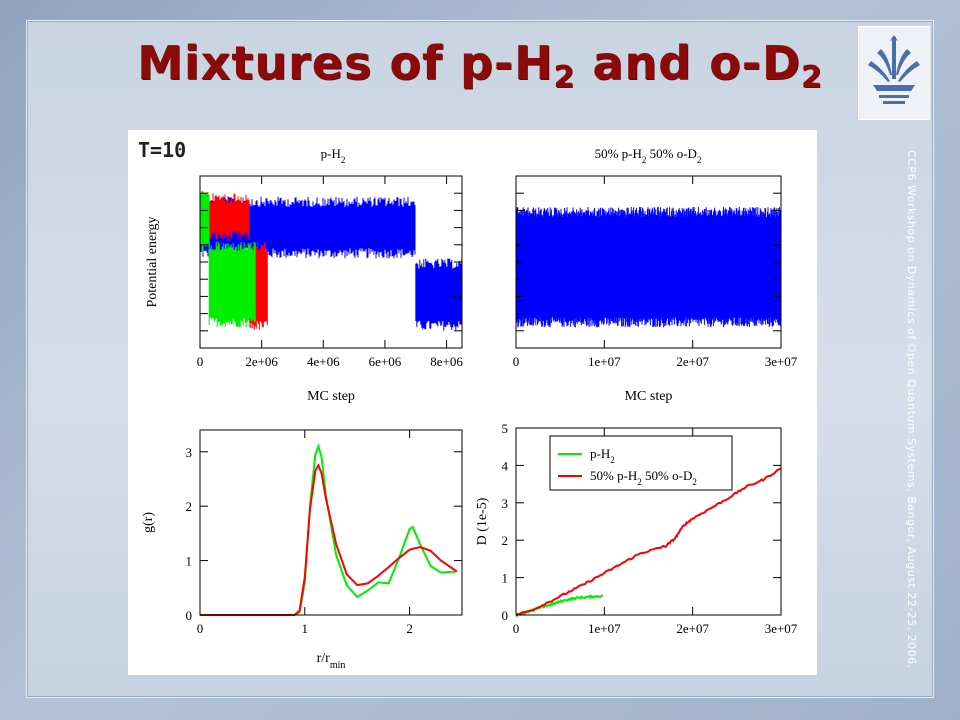 The width and height of the screenshot is (960, 720). What do you see at coordinates (343, 160) in the screenshot?
I see `chart-title-ph2-part: 2` at bounding box center [343, 160].